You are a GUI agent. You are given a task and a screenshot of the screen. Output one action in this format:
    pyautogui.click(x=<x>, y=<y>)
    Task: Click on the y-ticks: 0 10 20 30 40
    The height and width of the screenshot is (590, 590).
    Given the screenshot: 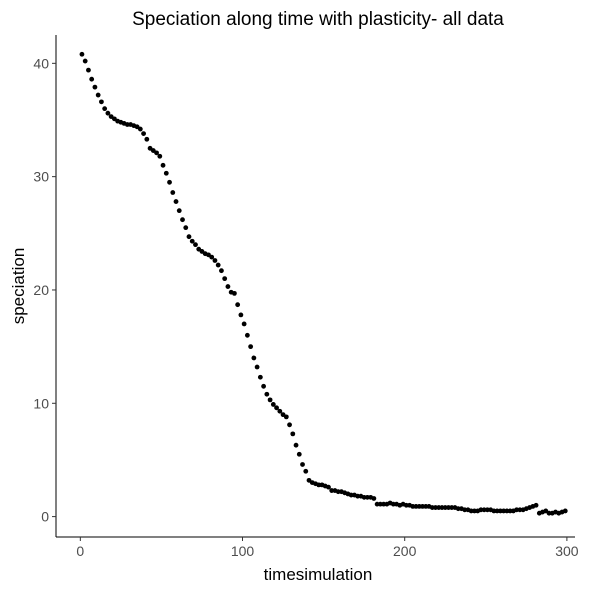 What is the action you would take?
    pyautogui.click(x=44, y=290)
    